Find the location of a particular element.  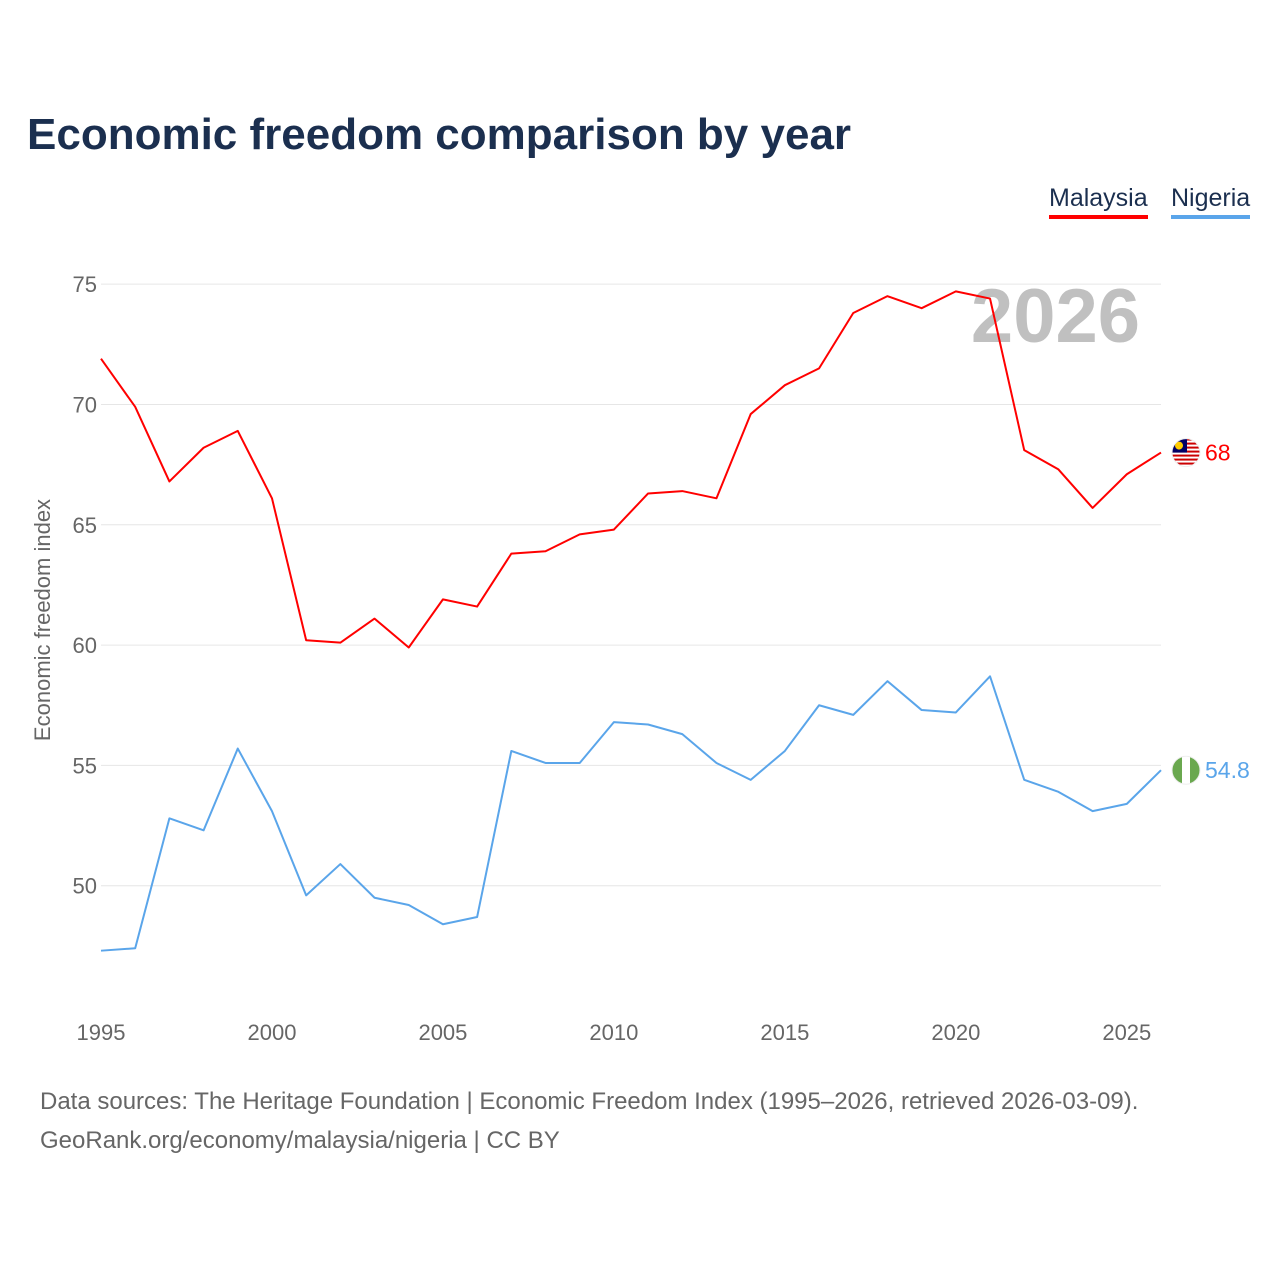

legend-malaysia: Malaysia is located at coordinates (1098, 201).